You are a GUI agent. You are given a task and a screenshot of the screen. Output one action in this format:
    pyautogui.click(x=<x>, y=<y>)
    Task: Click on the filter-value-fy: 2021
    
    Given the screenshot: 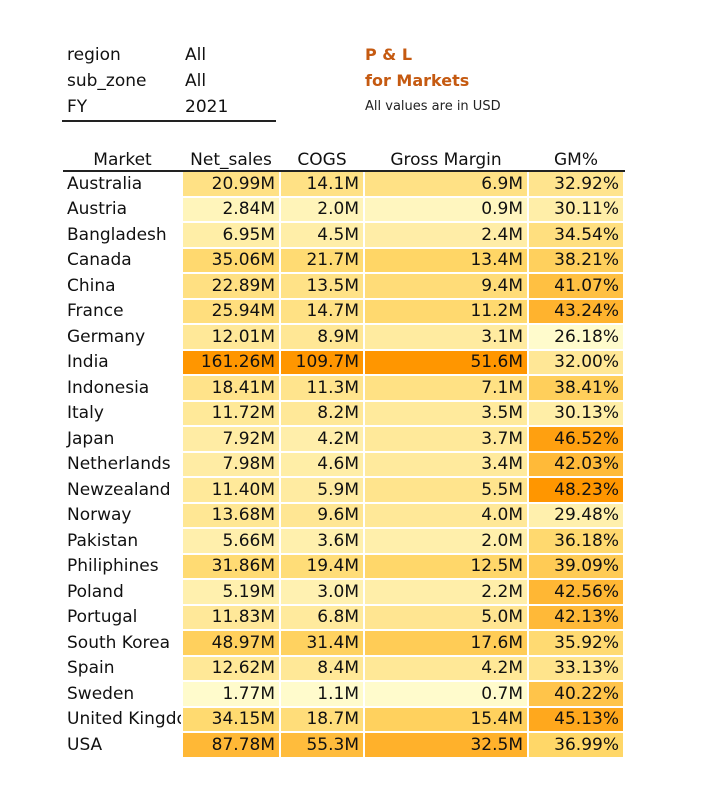 What is the action you would take?
    pyautogui.click(x=207, y=107)
    